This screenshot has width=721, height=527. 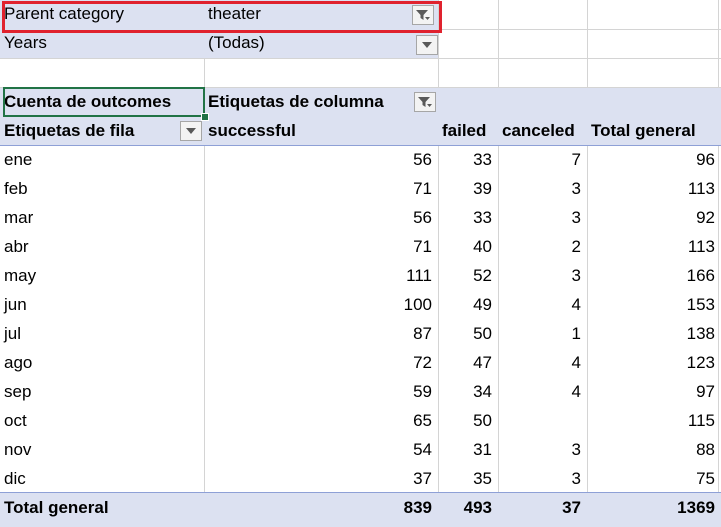 What do you see at coordinates (205, 117) in the screenshot?
I see `fill-handle` at bounding box center [205, 117].